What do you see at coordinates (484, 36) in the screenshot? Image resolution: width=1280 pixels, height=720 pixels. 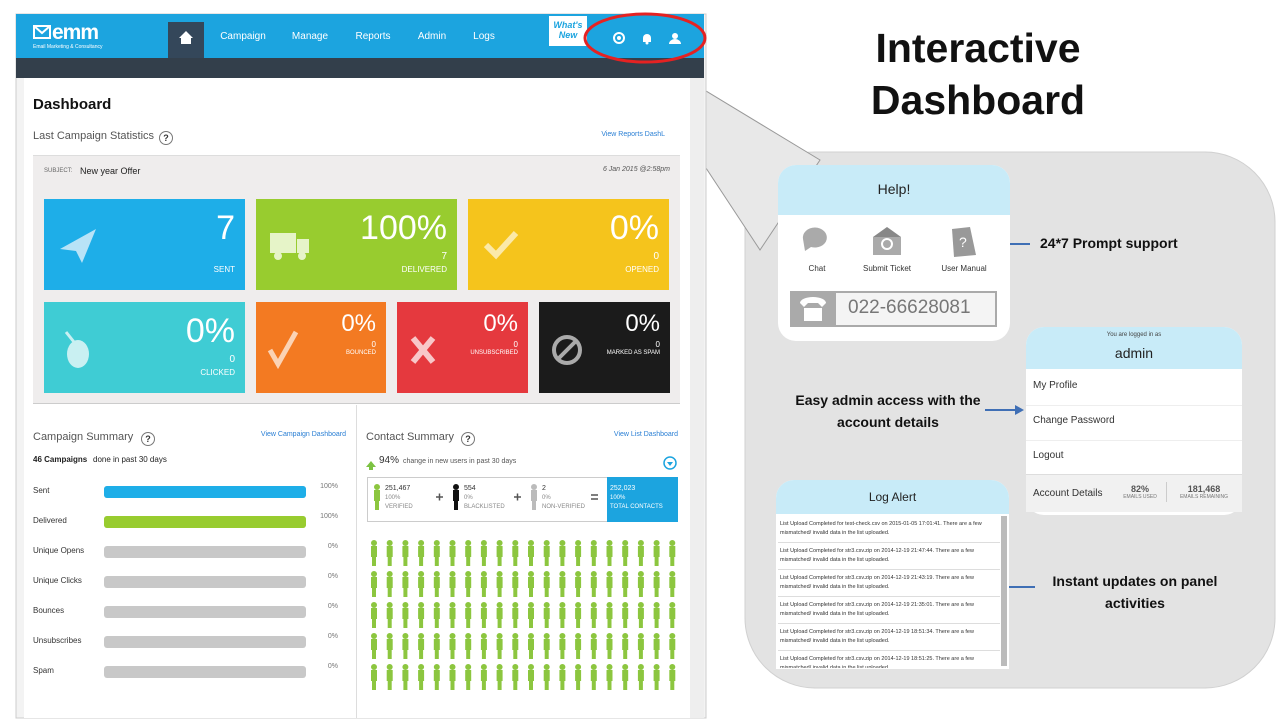 I see `nav-item: Logs` at bounding box center [484, 36].